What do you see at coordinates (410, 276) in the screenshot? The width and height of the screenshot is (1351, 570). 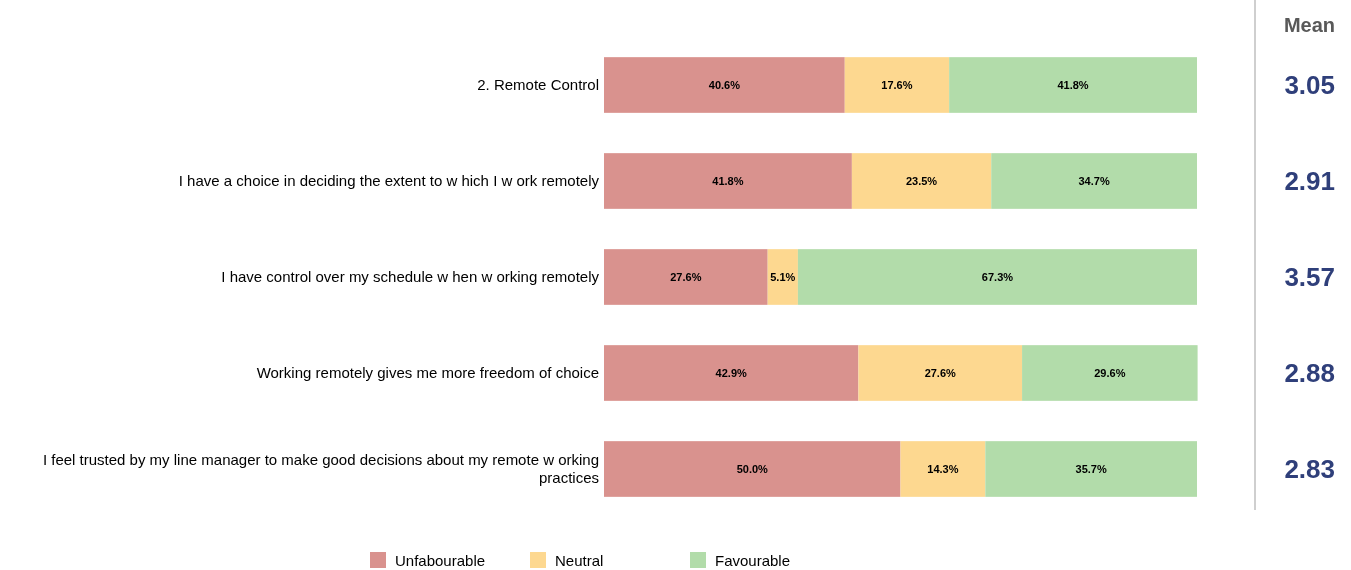 I see `y-tick-label: I have control over my schedule w hen w orking remotely` at bounding box center [410, 276].